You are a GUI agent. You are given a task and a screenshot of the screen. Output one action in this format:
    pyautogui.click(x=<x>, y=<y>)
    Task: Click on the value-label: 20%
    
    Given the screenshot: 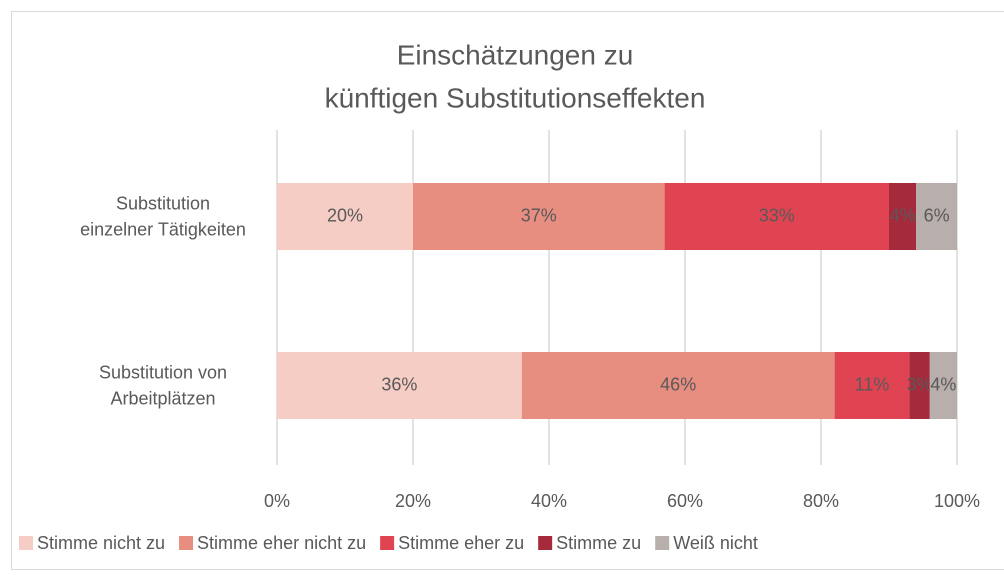 What is the action you would take?
    pyautogui.click(x=345, y=215)
    